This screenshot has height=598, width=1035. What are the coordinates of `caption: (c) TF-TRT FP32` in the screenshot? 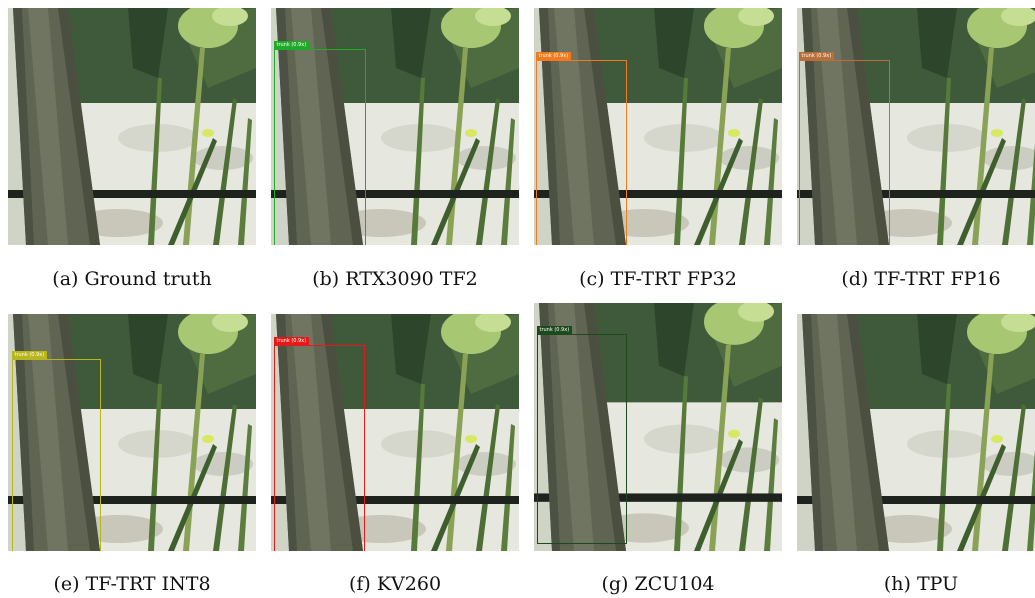 It's located at (658, 279).